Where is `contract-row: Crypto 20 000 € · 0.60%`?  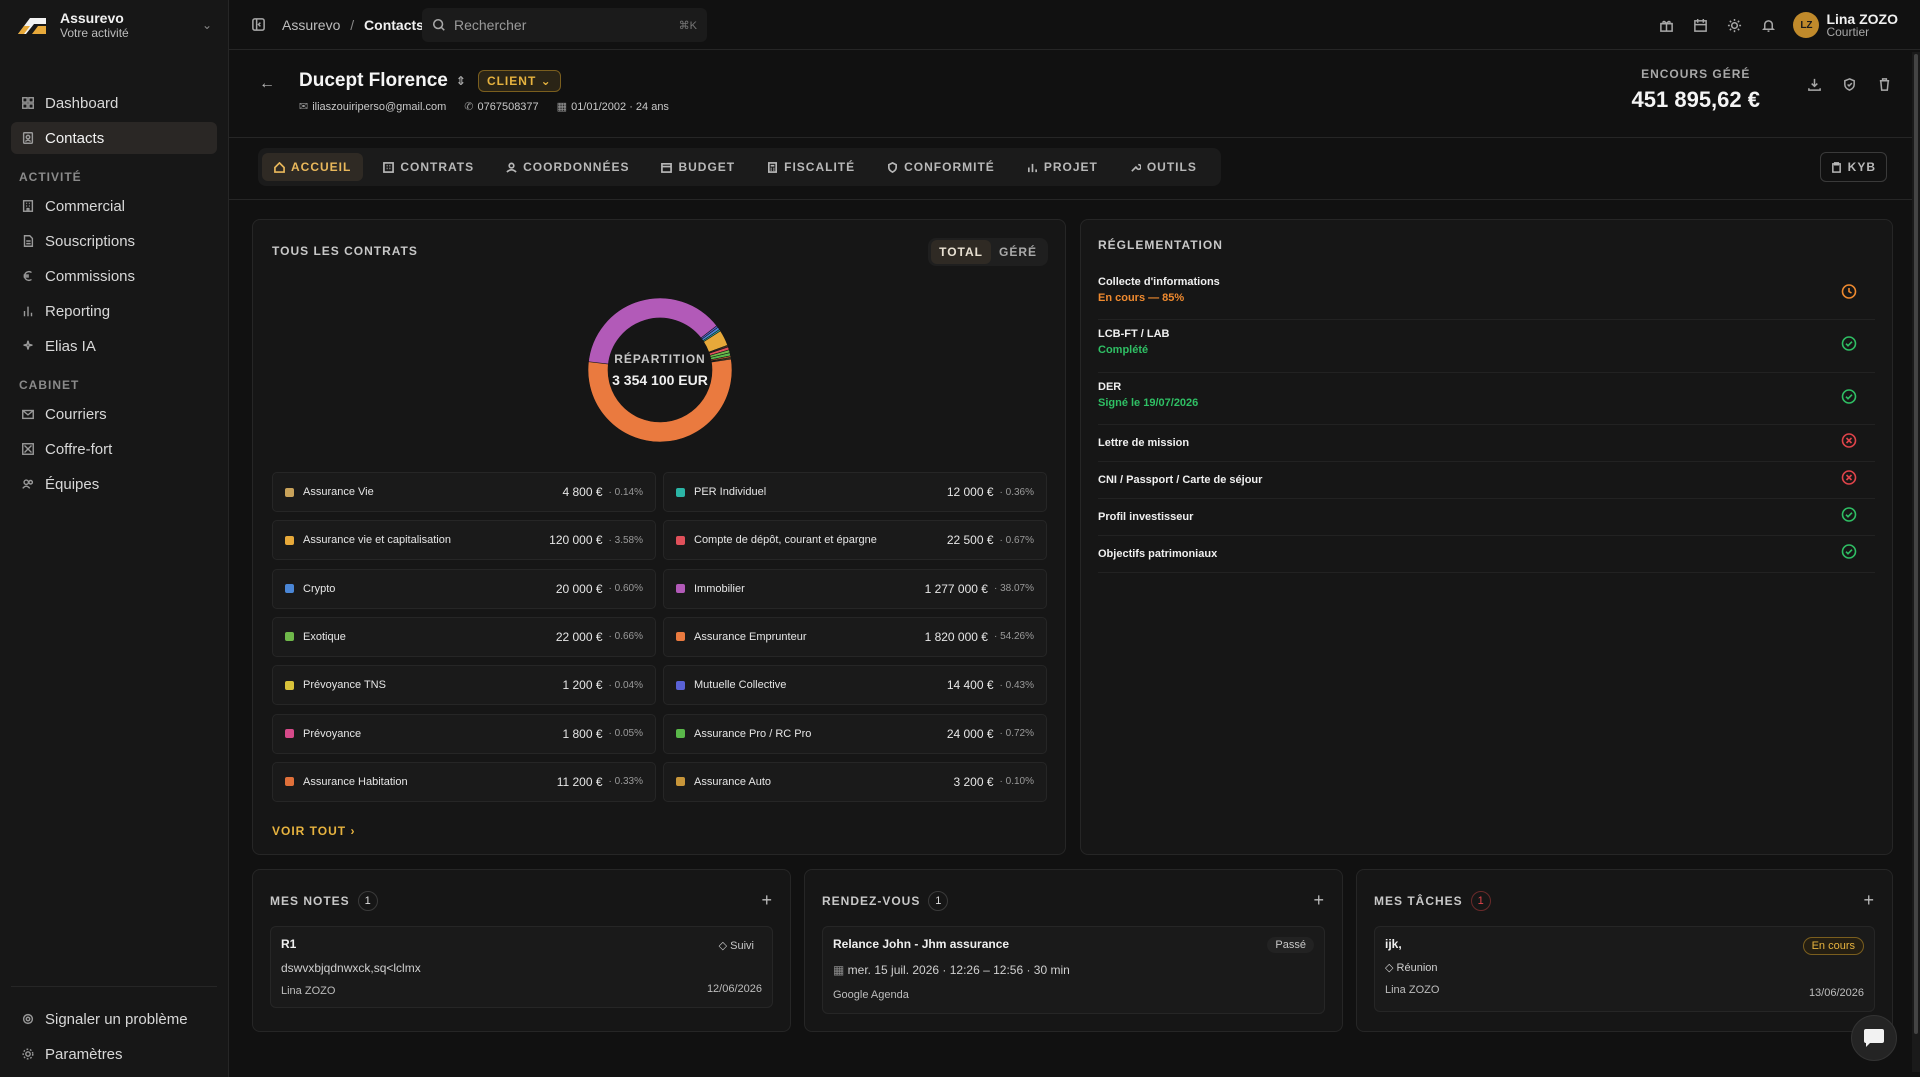
contract-row: Crypto 20 000 € · 0.60% is located at coordinates (464, 588).